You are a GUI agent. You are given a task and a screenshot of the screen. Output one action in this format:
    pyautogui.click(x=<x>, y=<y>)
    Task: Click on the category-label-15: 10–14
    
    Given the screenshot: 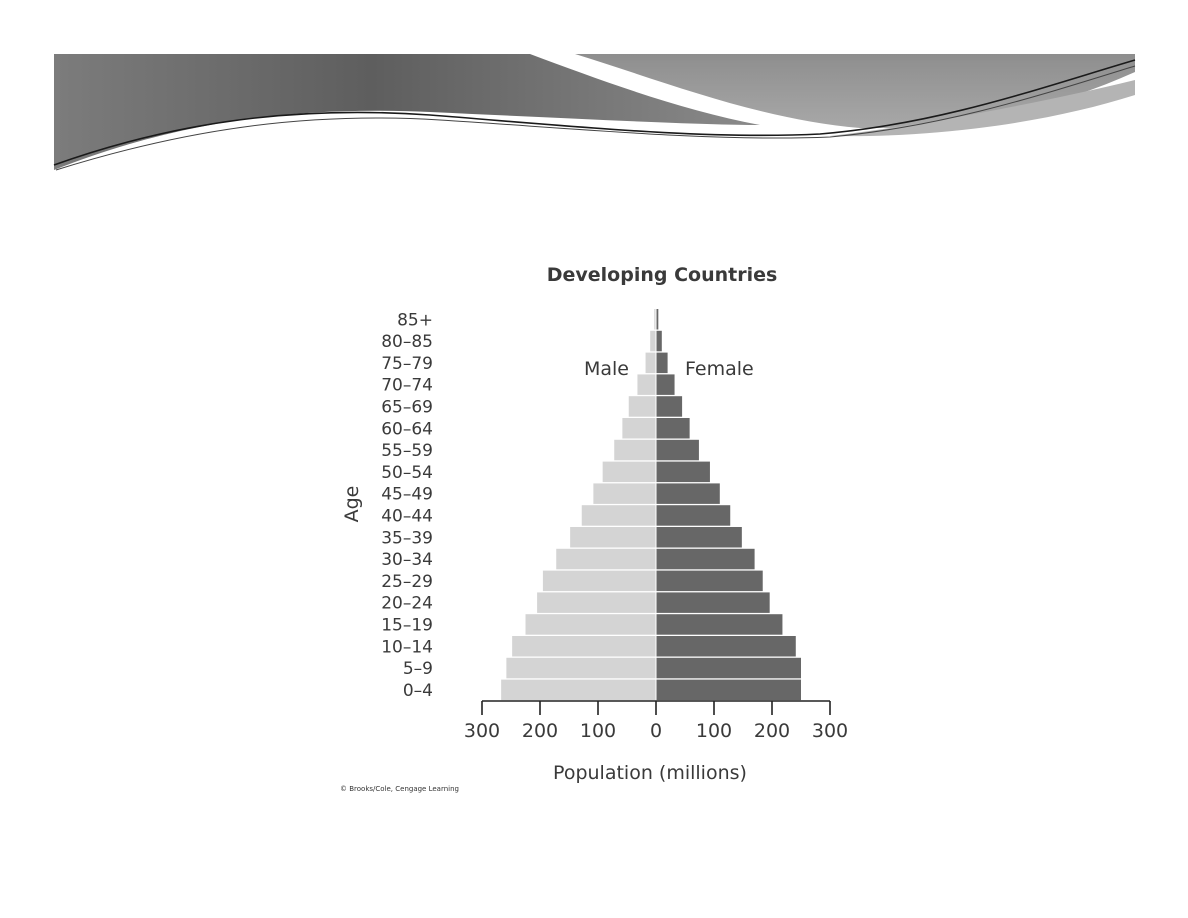 What is the action you would take?
    pyautogui.click(x=407, y=647)
    